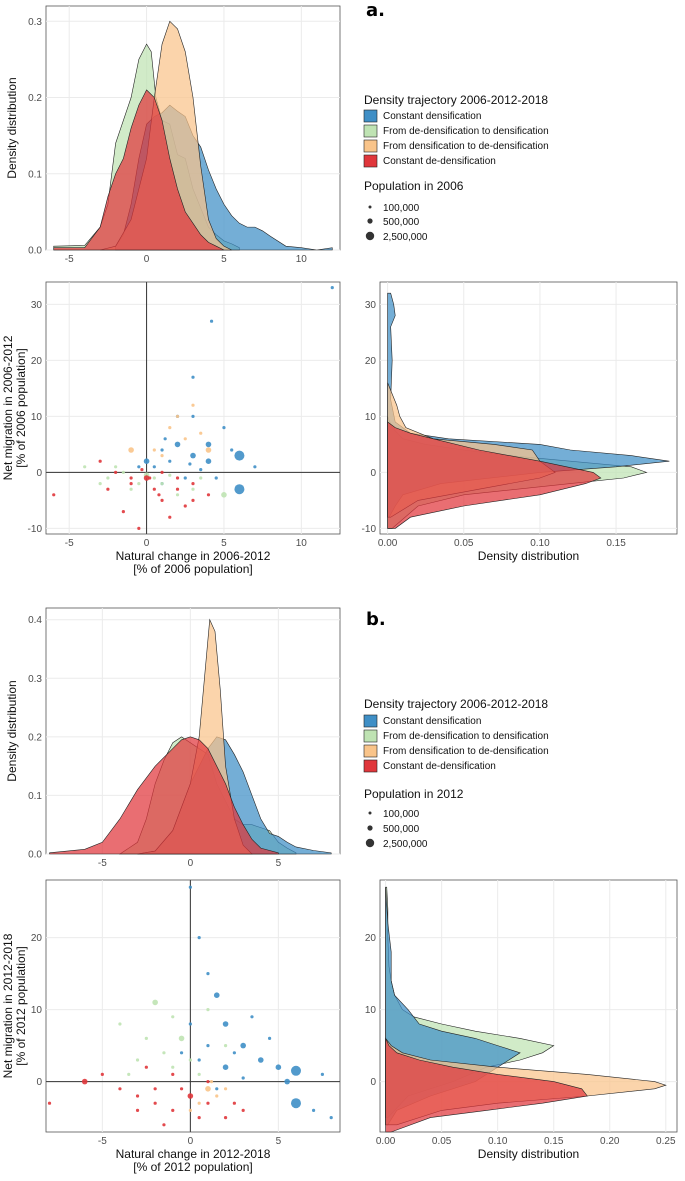 This screenshot has height=1181, width=685. Describe the element at coordinates (373, 1082) in the screenshot. I see `y-tick-label: 0` at that location.